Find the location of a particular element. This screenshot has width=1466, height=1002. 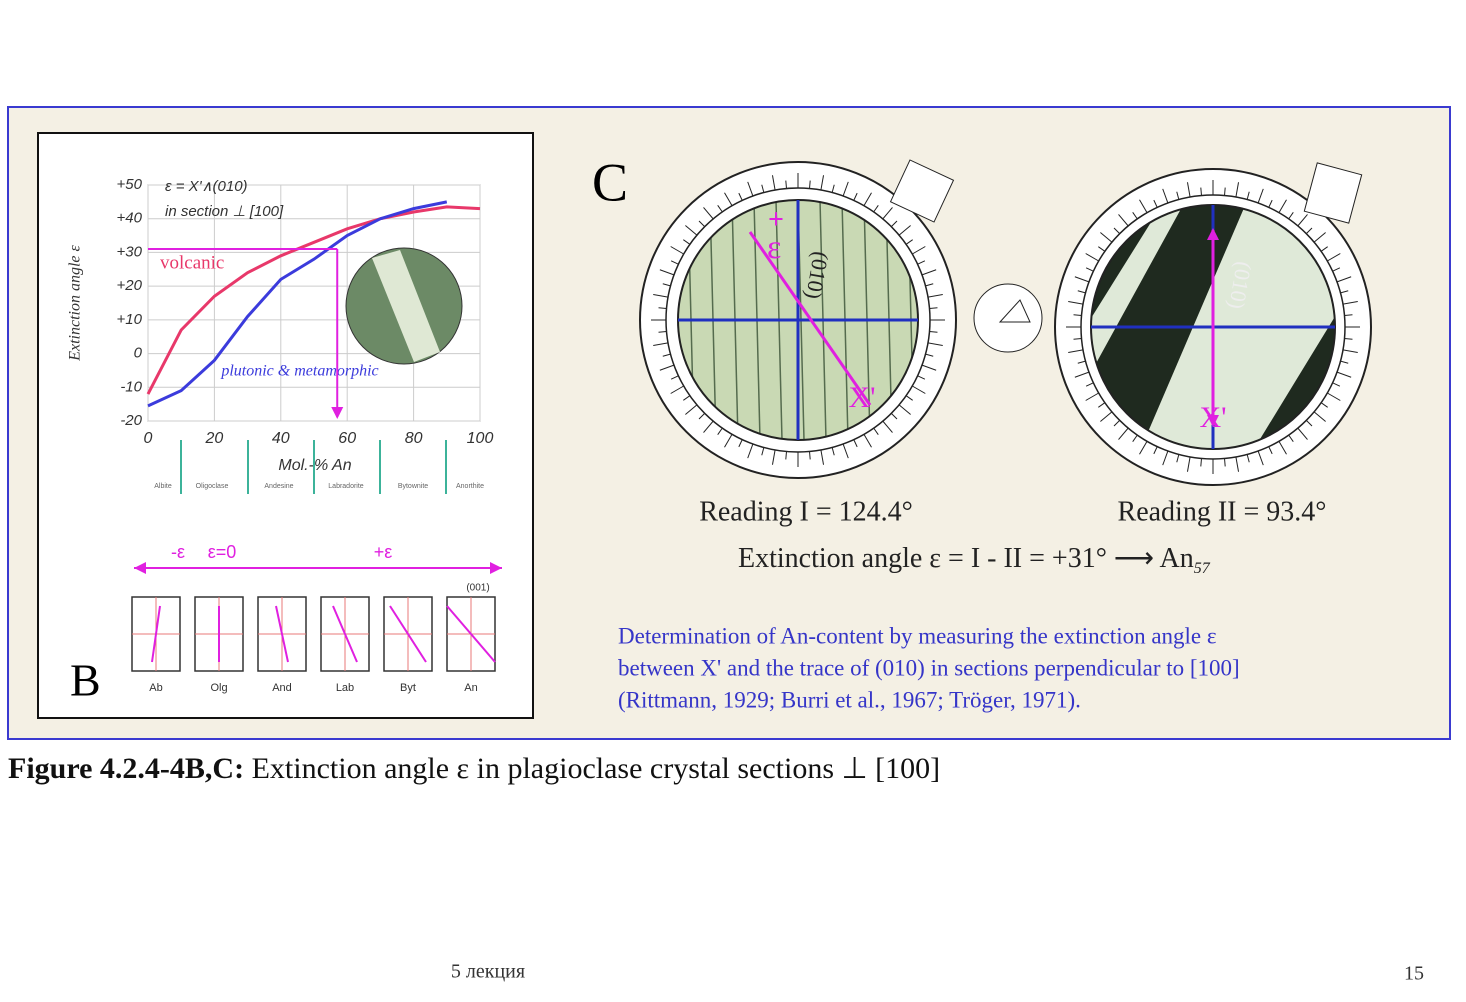

y-tick-label: +20 is located at coordinates (130, 285).